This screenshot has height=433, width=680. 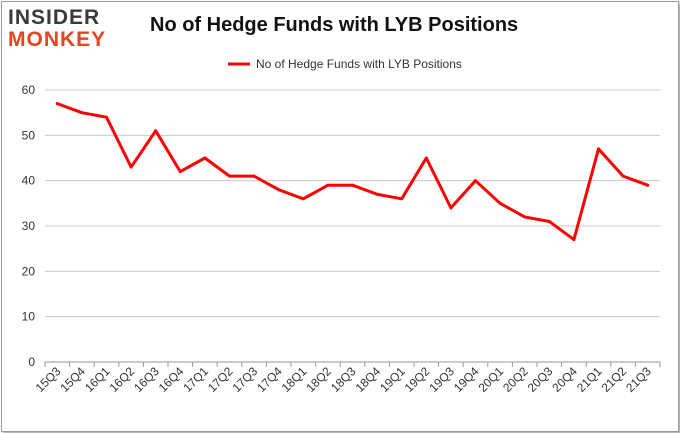 What do you see at coordinates (638, 379) in the screenshot?
I see `x-tick-label: 21Q3` at bounding box center [638, 379].